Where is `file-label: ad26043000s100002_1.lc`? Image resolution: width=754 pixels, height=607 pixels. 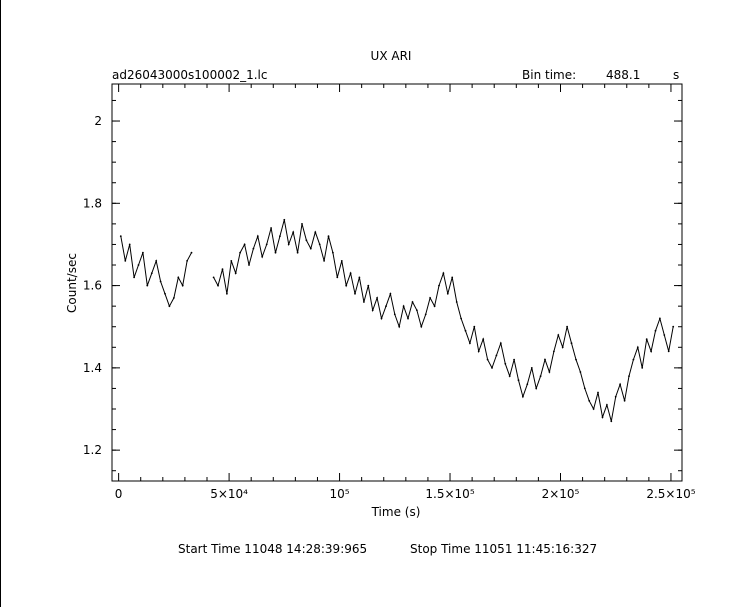
file-label: ad26043000s100002_1.lc is located at coordinates (190, 75).